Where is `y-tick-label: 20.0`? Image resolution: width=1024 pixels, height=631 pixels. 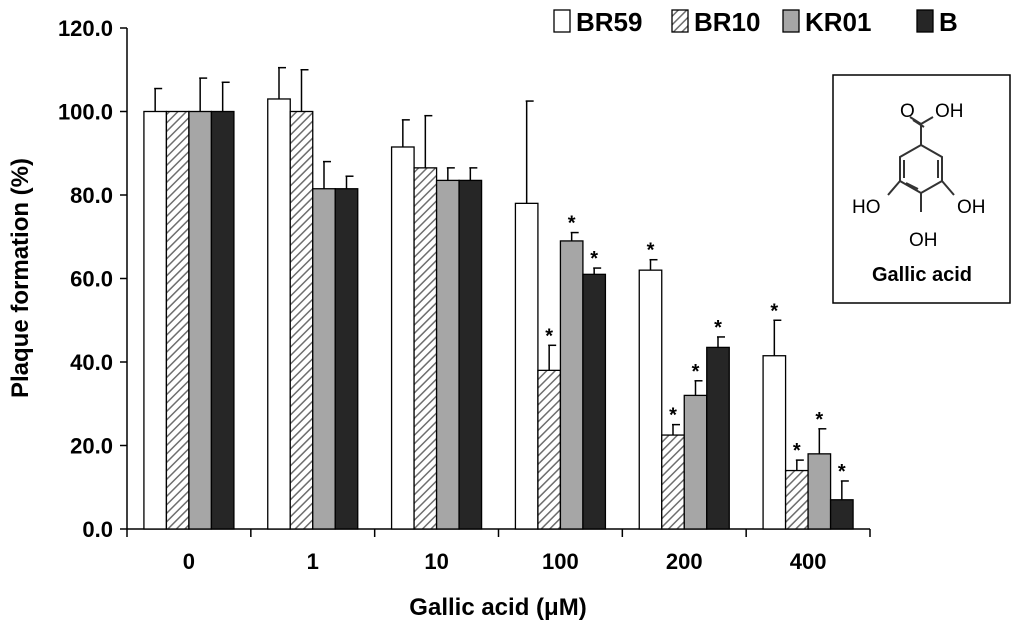
y-tick-label: 20.0 is located at coordinates (91, 446).